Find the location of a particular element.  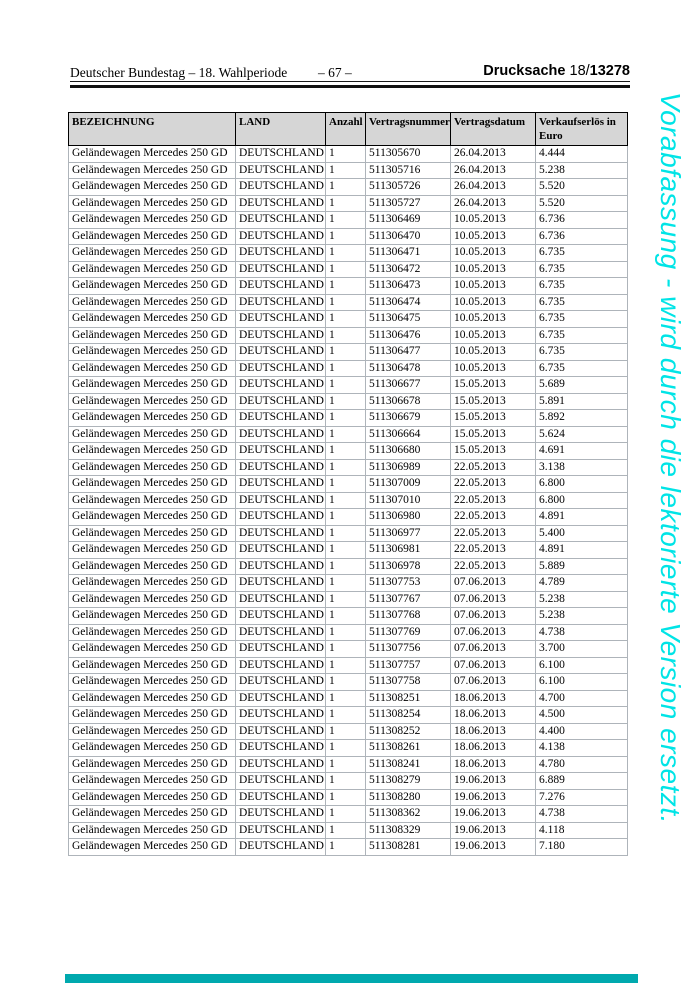

table-cell: 511308261 is located at coordinates (408, 748).